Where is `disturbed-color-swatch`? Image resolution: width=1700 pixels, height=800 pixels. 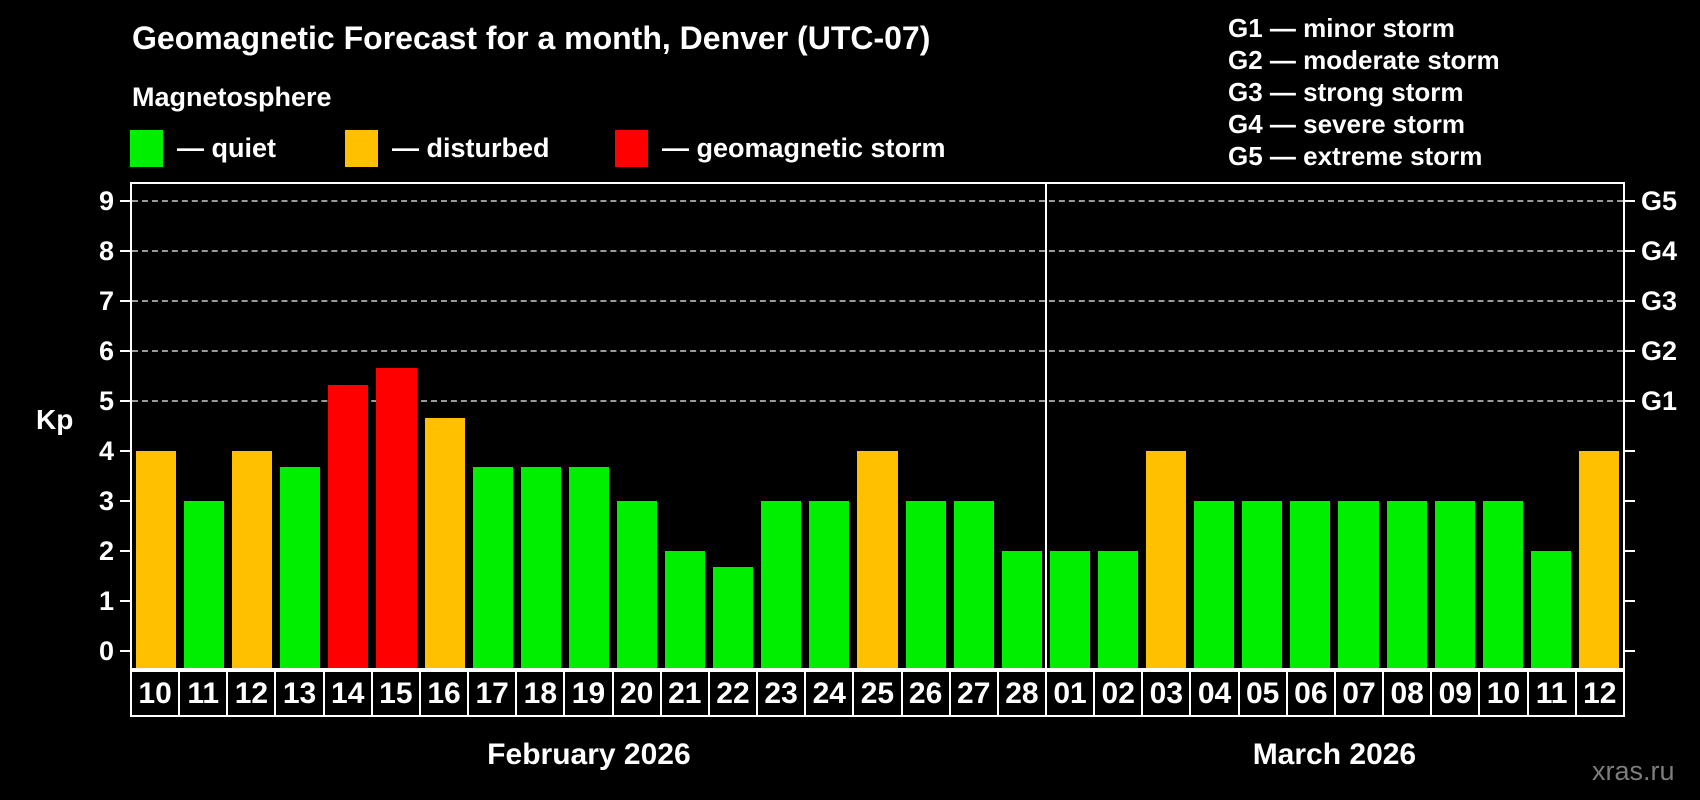 disturbed-color-swatch is located at coordinates (361, 148).